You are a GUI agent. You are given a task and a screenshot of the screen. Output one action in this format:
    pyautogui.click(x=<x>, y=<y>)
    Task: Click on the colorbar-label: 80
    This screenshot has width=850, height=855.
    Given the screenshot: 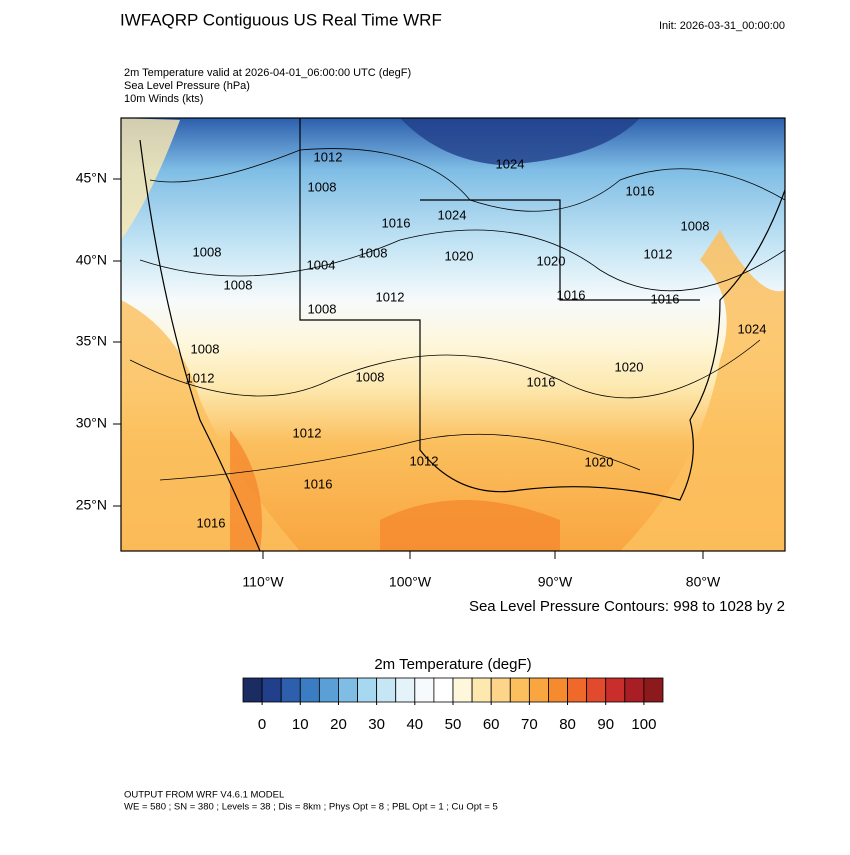 What is the action you would take?
    pyautogui.click(x=567, y=724)
    